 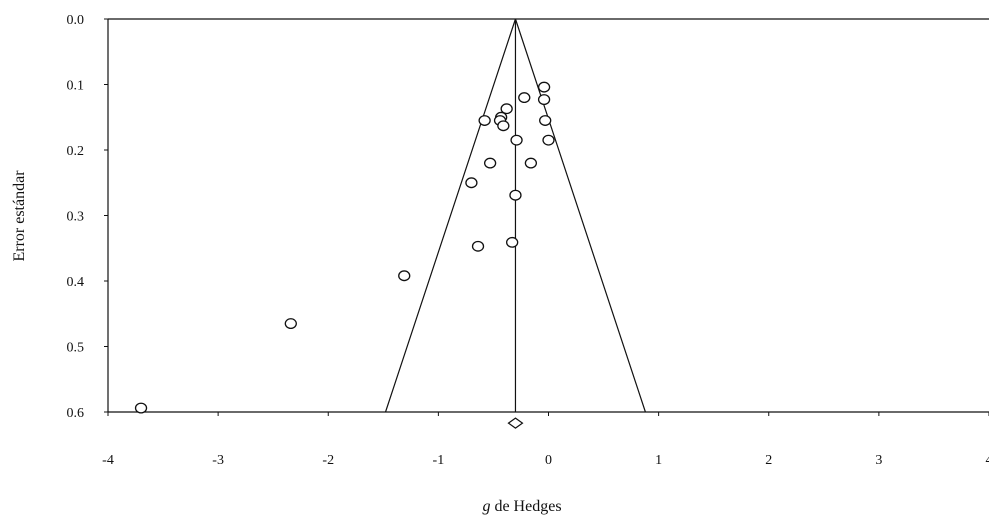 I want to click on y-tick-label: 0.0, so click(x=76, y=20).